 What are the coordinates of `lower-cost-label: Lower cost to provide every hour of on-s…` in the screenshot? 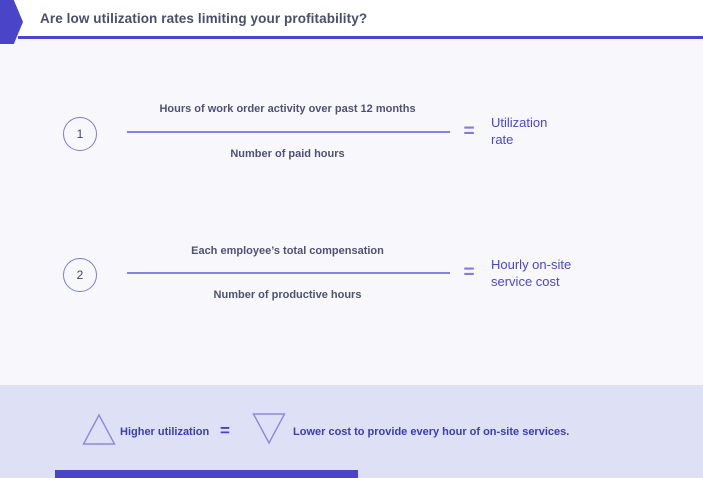 It's located at (431, 432).